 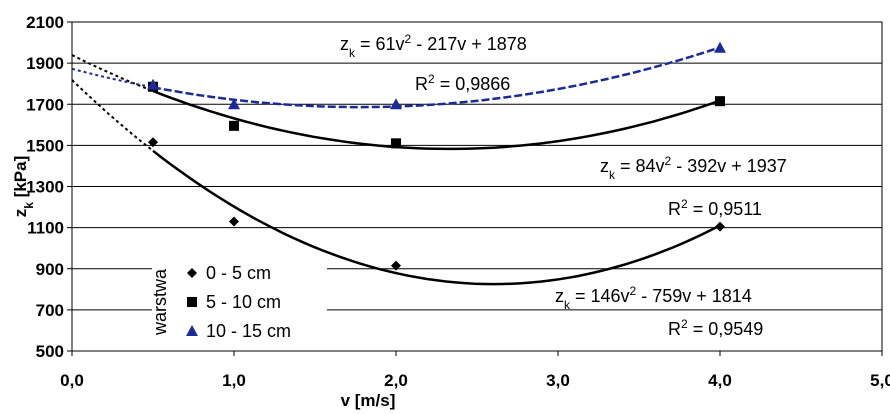 I want to click on legend-title: warstwa, so click(x=160, y=302).